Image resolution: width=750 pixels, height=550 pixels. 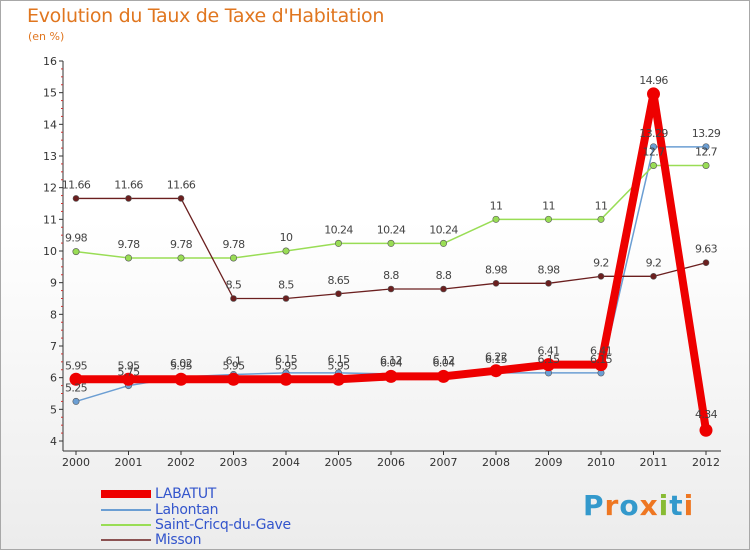 I want to click on x-tick-label: 2001, so click(x=129, y=462).